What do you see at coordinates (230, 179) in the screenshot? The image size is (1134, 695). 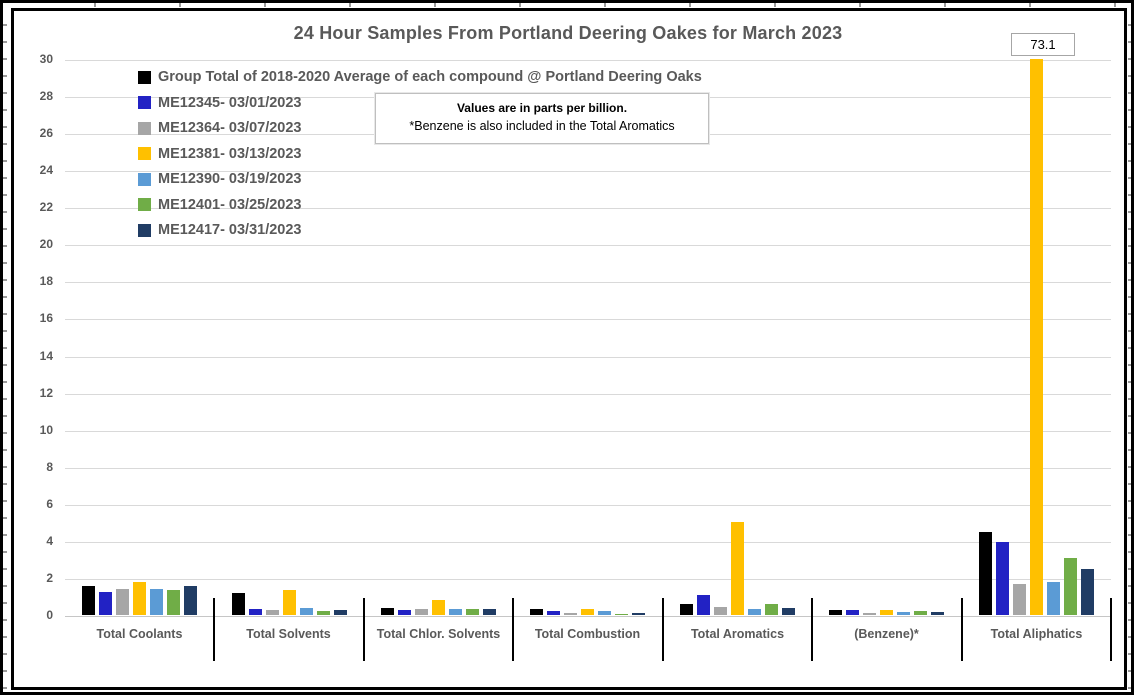 I see `legend-label: ME12390- 03/19/2023` at bounding box center [230, 179].